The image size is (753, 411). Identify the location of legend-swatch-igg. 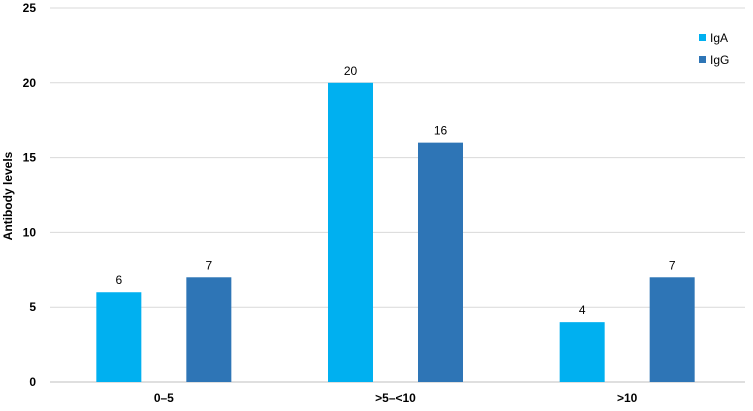
(702, 59).